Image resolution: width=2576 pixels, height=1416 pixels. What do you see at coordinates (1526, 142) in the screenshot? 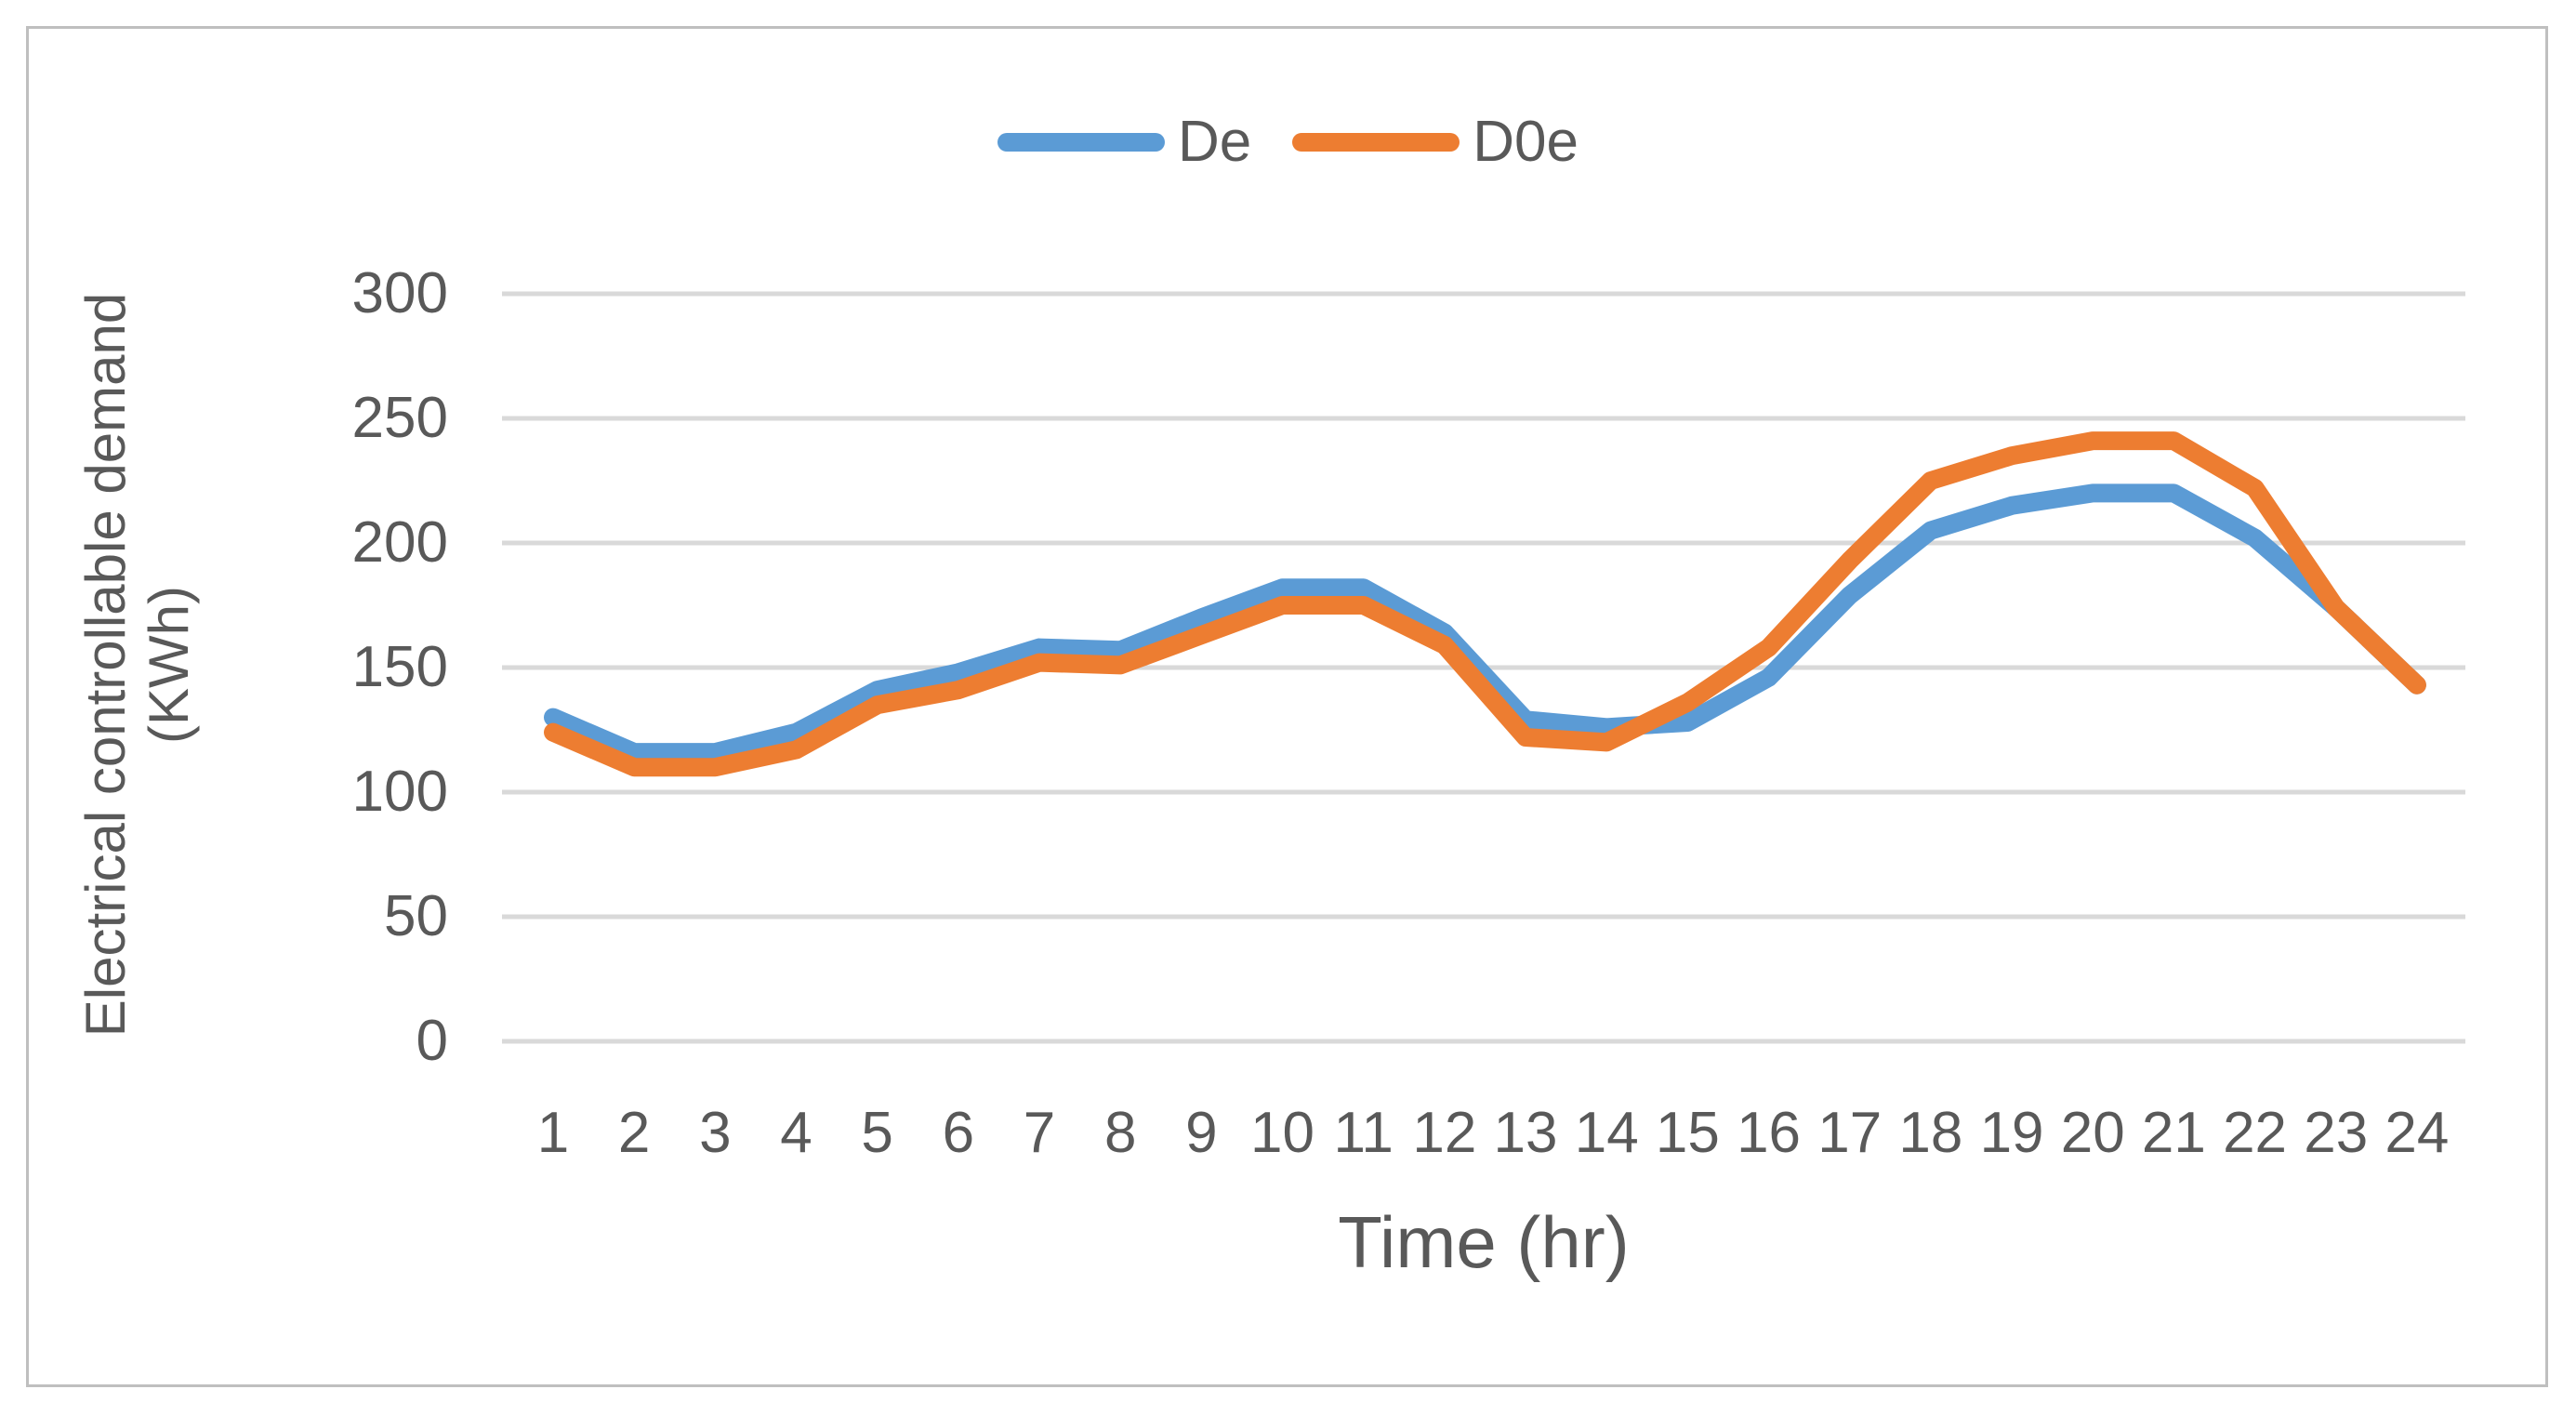
I see `legend-label: D0e` at bounding box center [1526, 142].